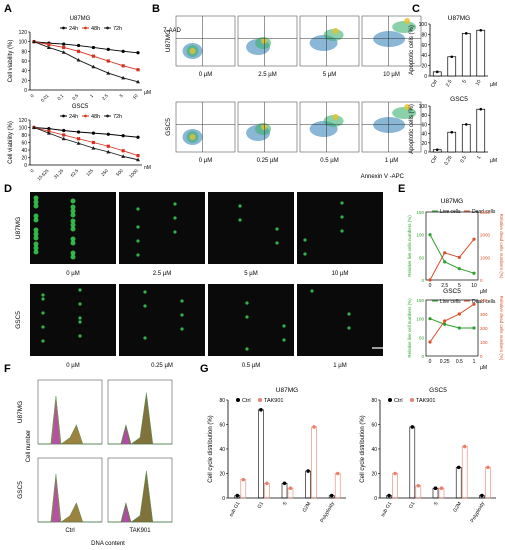 The height and width of the screenshot is (550, 505). I want to click on x-tick-label: 5, so click(459, 286).